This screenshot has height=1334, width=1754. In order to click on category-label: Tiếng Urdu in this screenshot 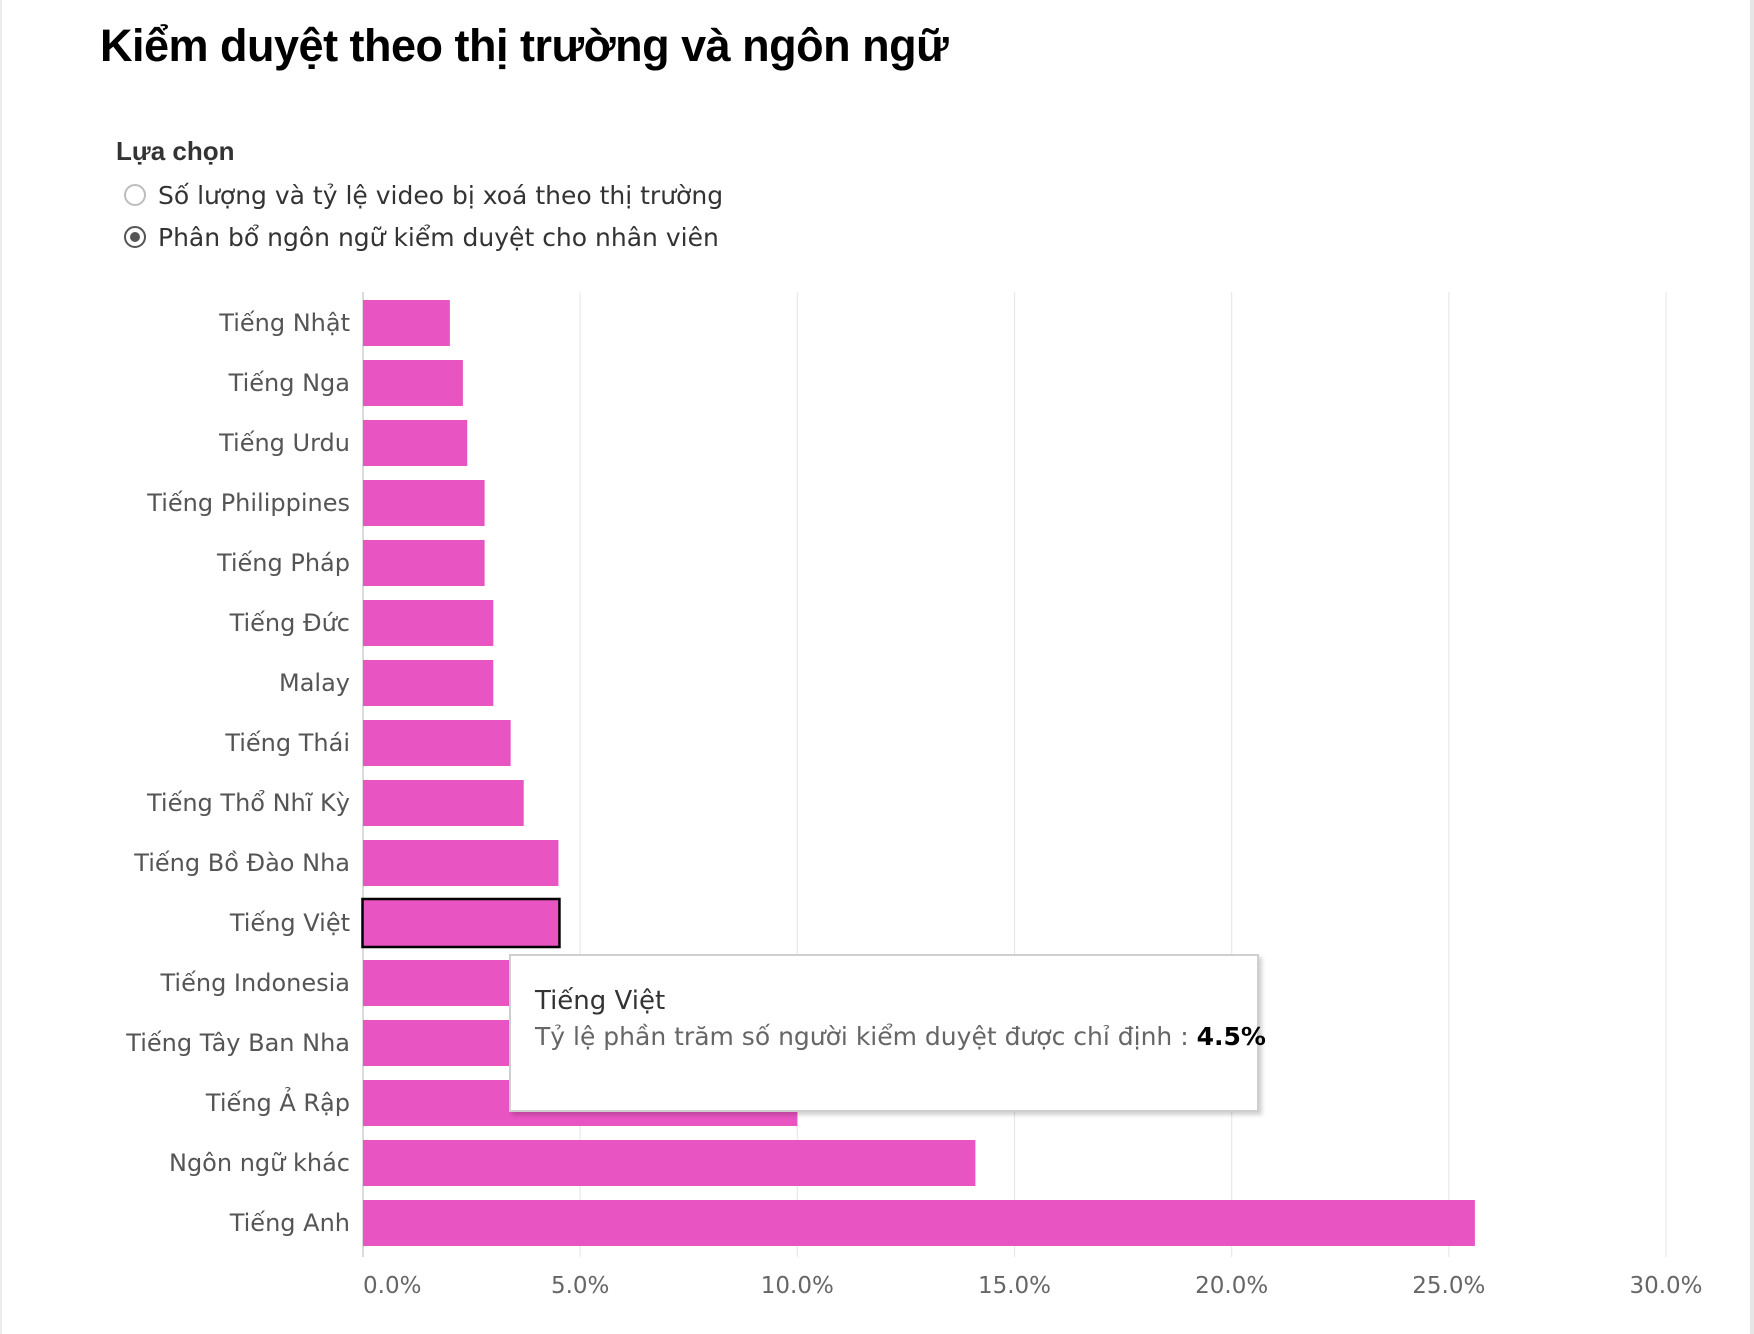, I will do `click(284, 443)`.